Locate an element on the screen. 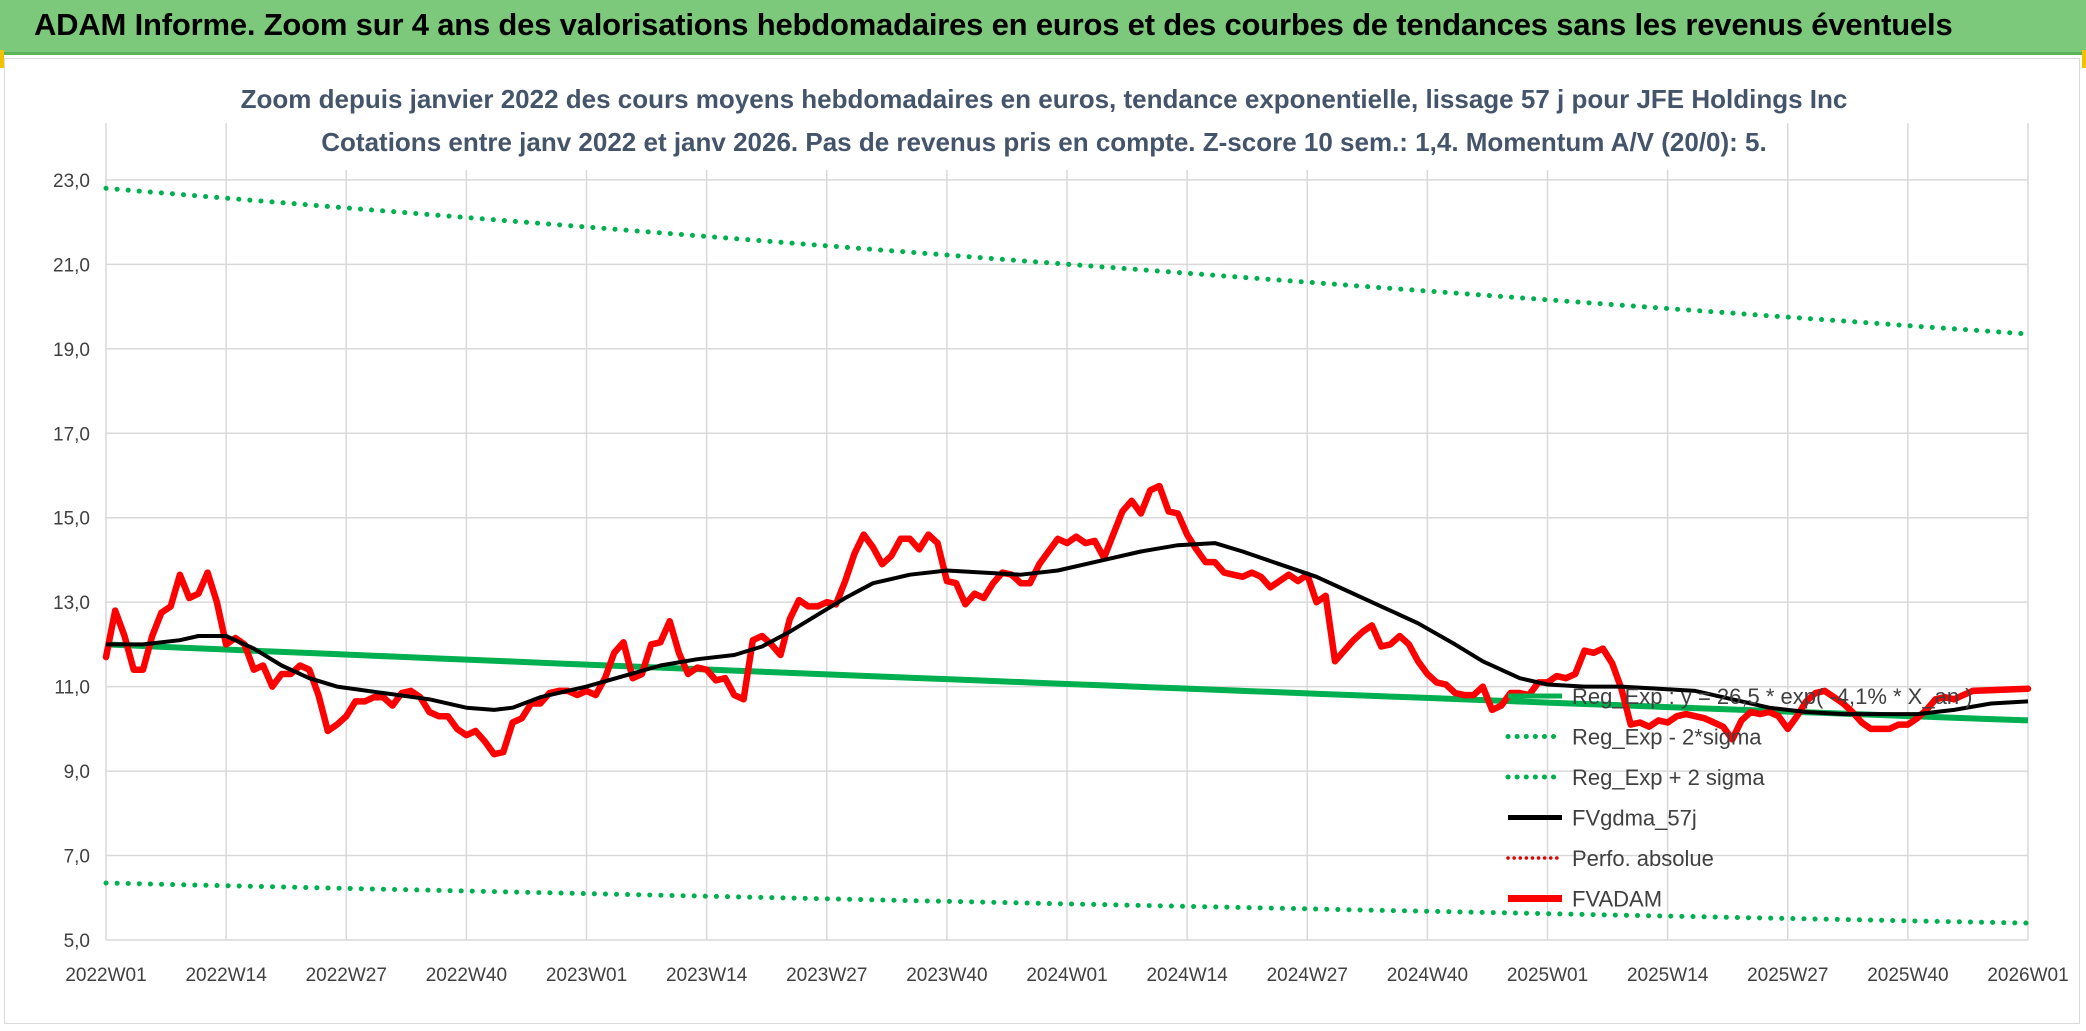 This screenshot has width=2086, height=1031. x-tick-label: 2023W27 is located at coordinates (826, 975).